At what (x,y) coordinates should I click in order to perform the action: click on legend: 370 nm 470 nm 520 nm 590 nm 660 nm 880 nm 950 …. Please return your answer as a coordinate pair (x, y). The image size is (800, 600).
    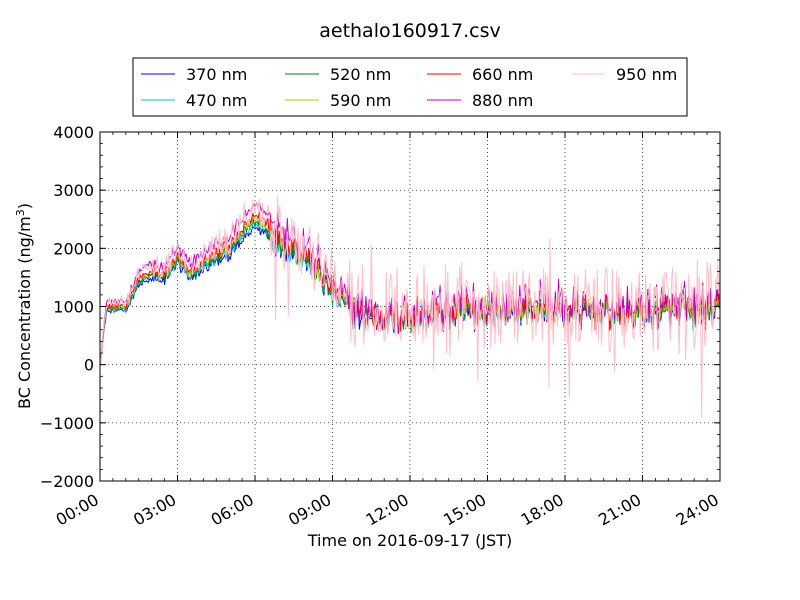
    Looking at the image, I should click on (410, 87).